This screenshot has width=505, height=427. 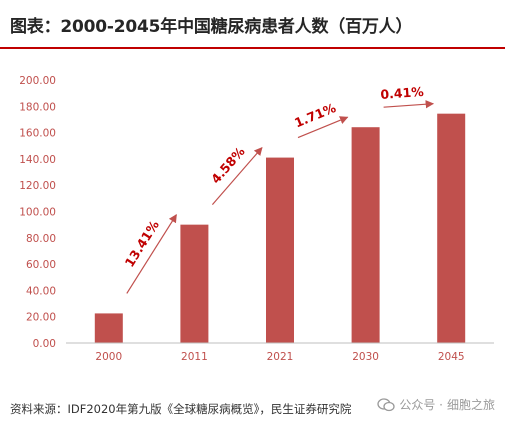 I want to click on wechat-icon, so click(x=386, y=404).